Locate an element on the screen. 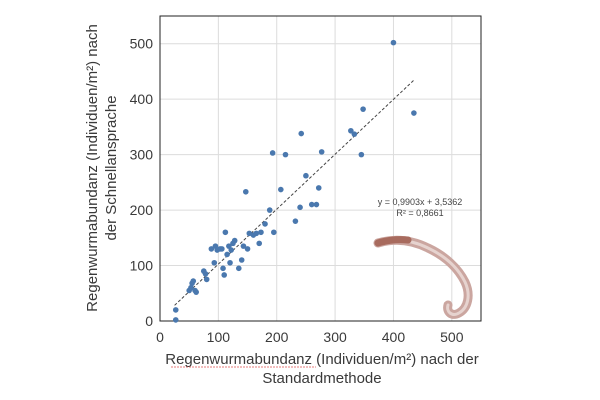  y-tick-label-4: 400 is located at coordinates (142, 99).